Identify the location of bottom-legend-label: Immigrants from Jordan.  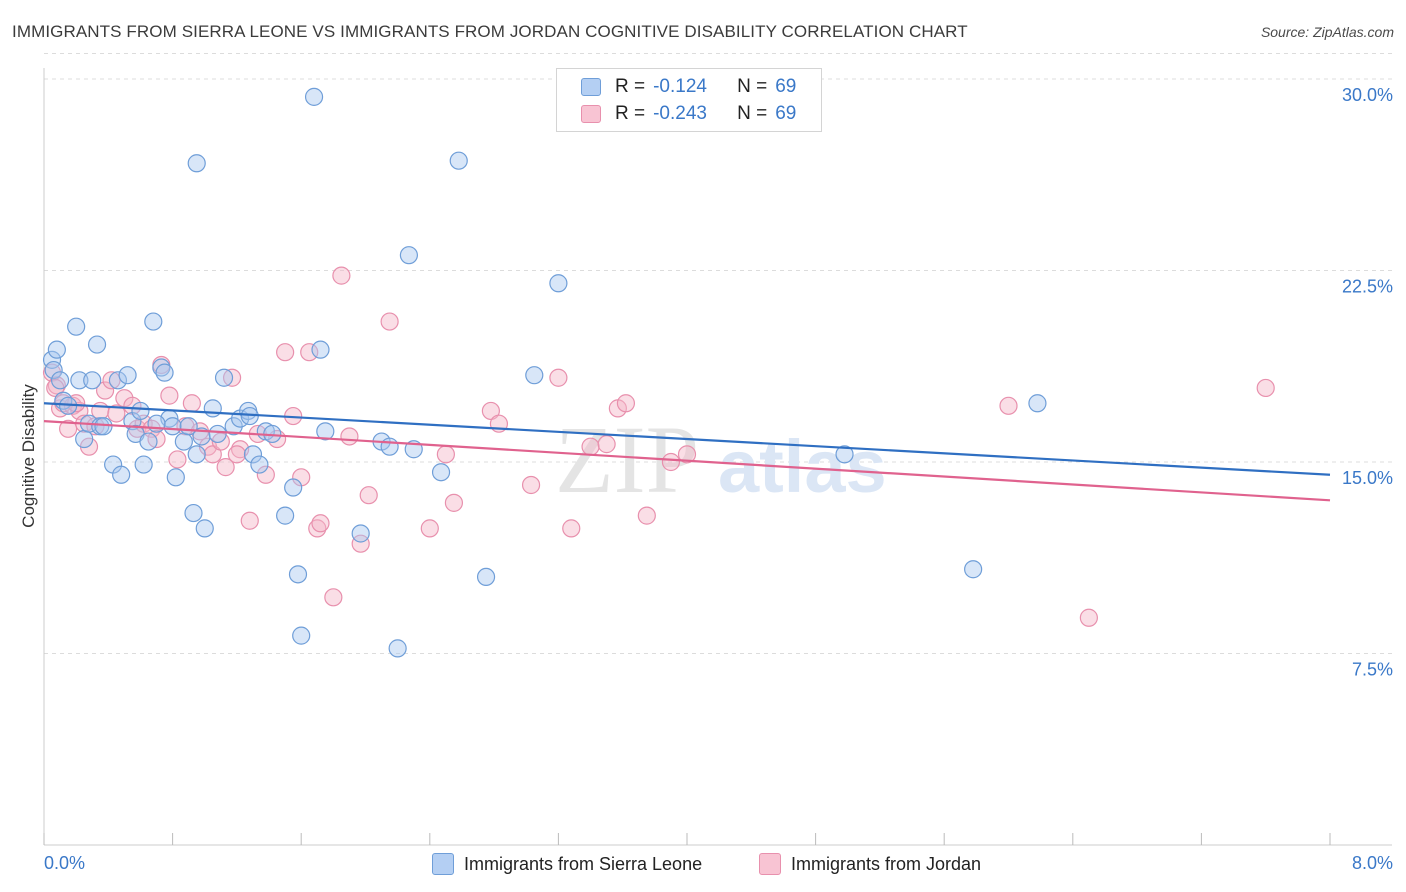
(886, 863).